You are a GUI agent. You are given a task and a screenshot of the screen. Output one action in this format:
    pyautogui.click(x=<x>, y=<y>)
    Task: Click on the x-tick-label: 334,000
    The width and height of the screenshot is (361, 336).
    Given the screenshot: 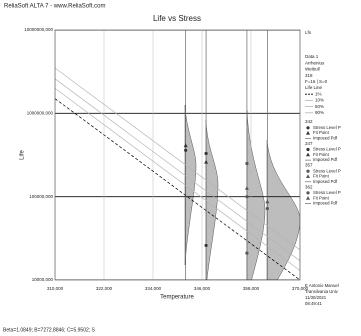 What is the action you would take?
    pyautogui.click(x=153, y=288)
    